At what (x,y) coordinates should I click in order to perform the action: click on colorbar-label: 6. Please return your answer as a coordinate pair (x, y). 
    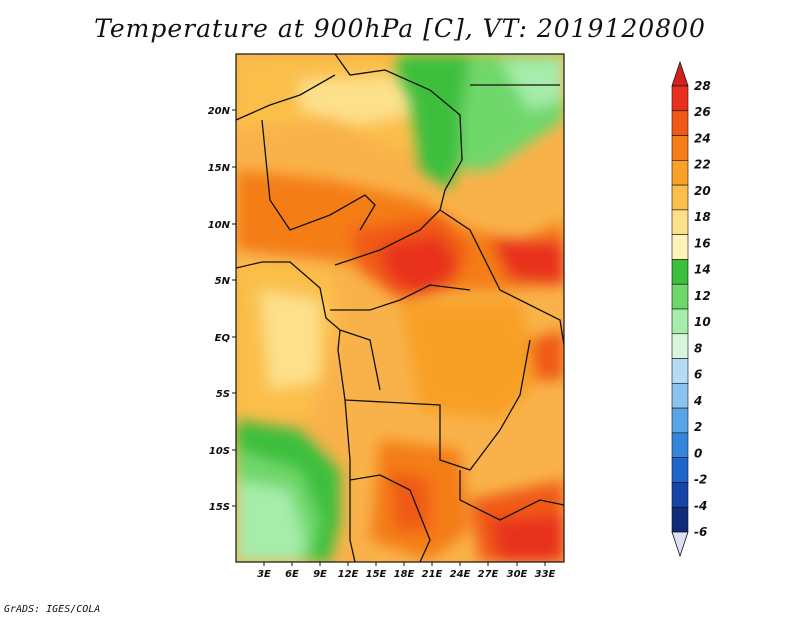
    Looking at the image, I should click on (698, 375).